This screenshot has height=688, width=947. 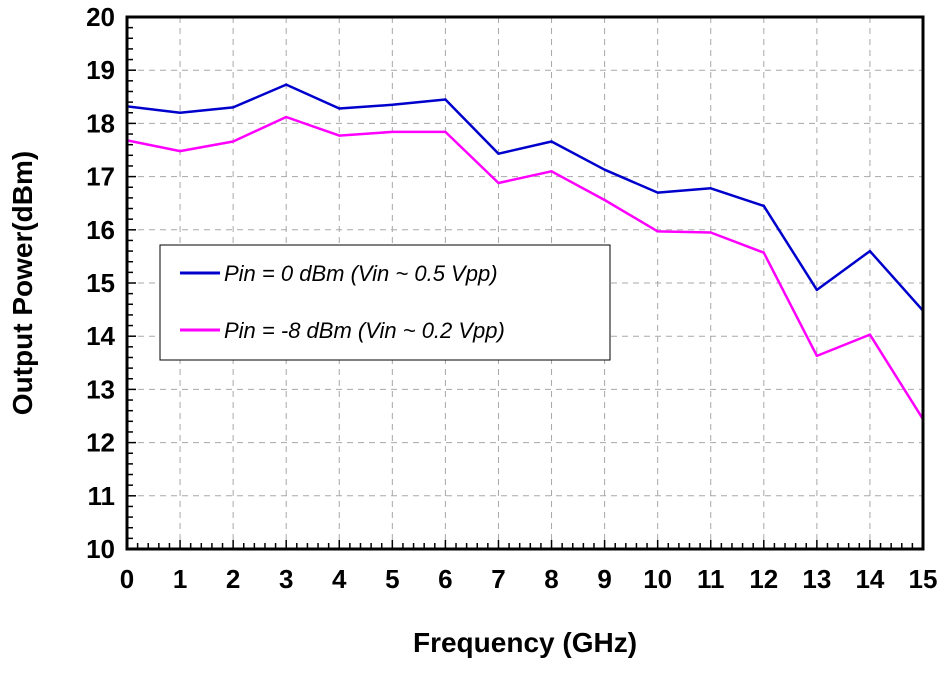 I want to click on x-axis-title: Frequency (GHz), so click(x=525, y=642).